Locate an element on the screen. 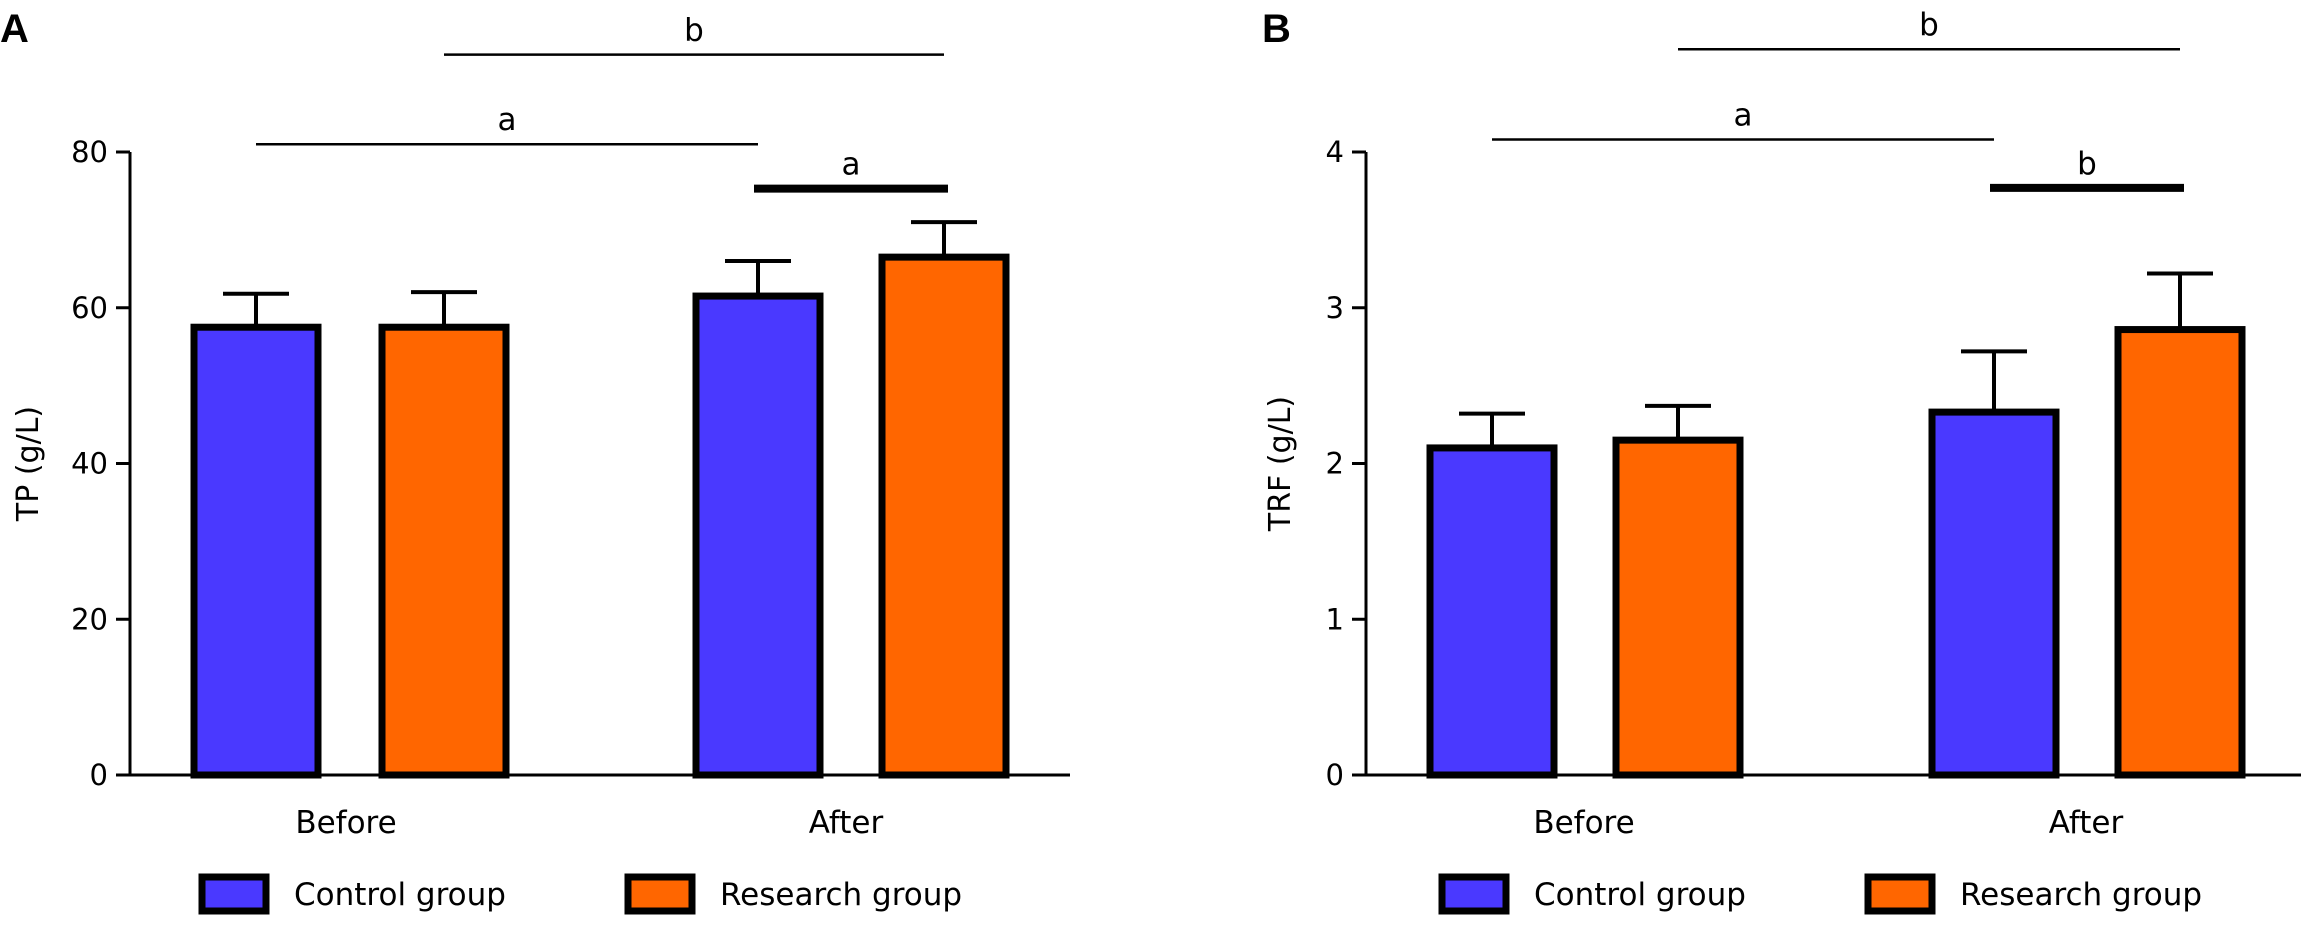 The width and height of the screenshot is (2301, 926). panel-label: A is located at coordinates (14, 29).